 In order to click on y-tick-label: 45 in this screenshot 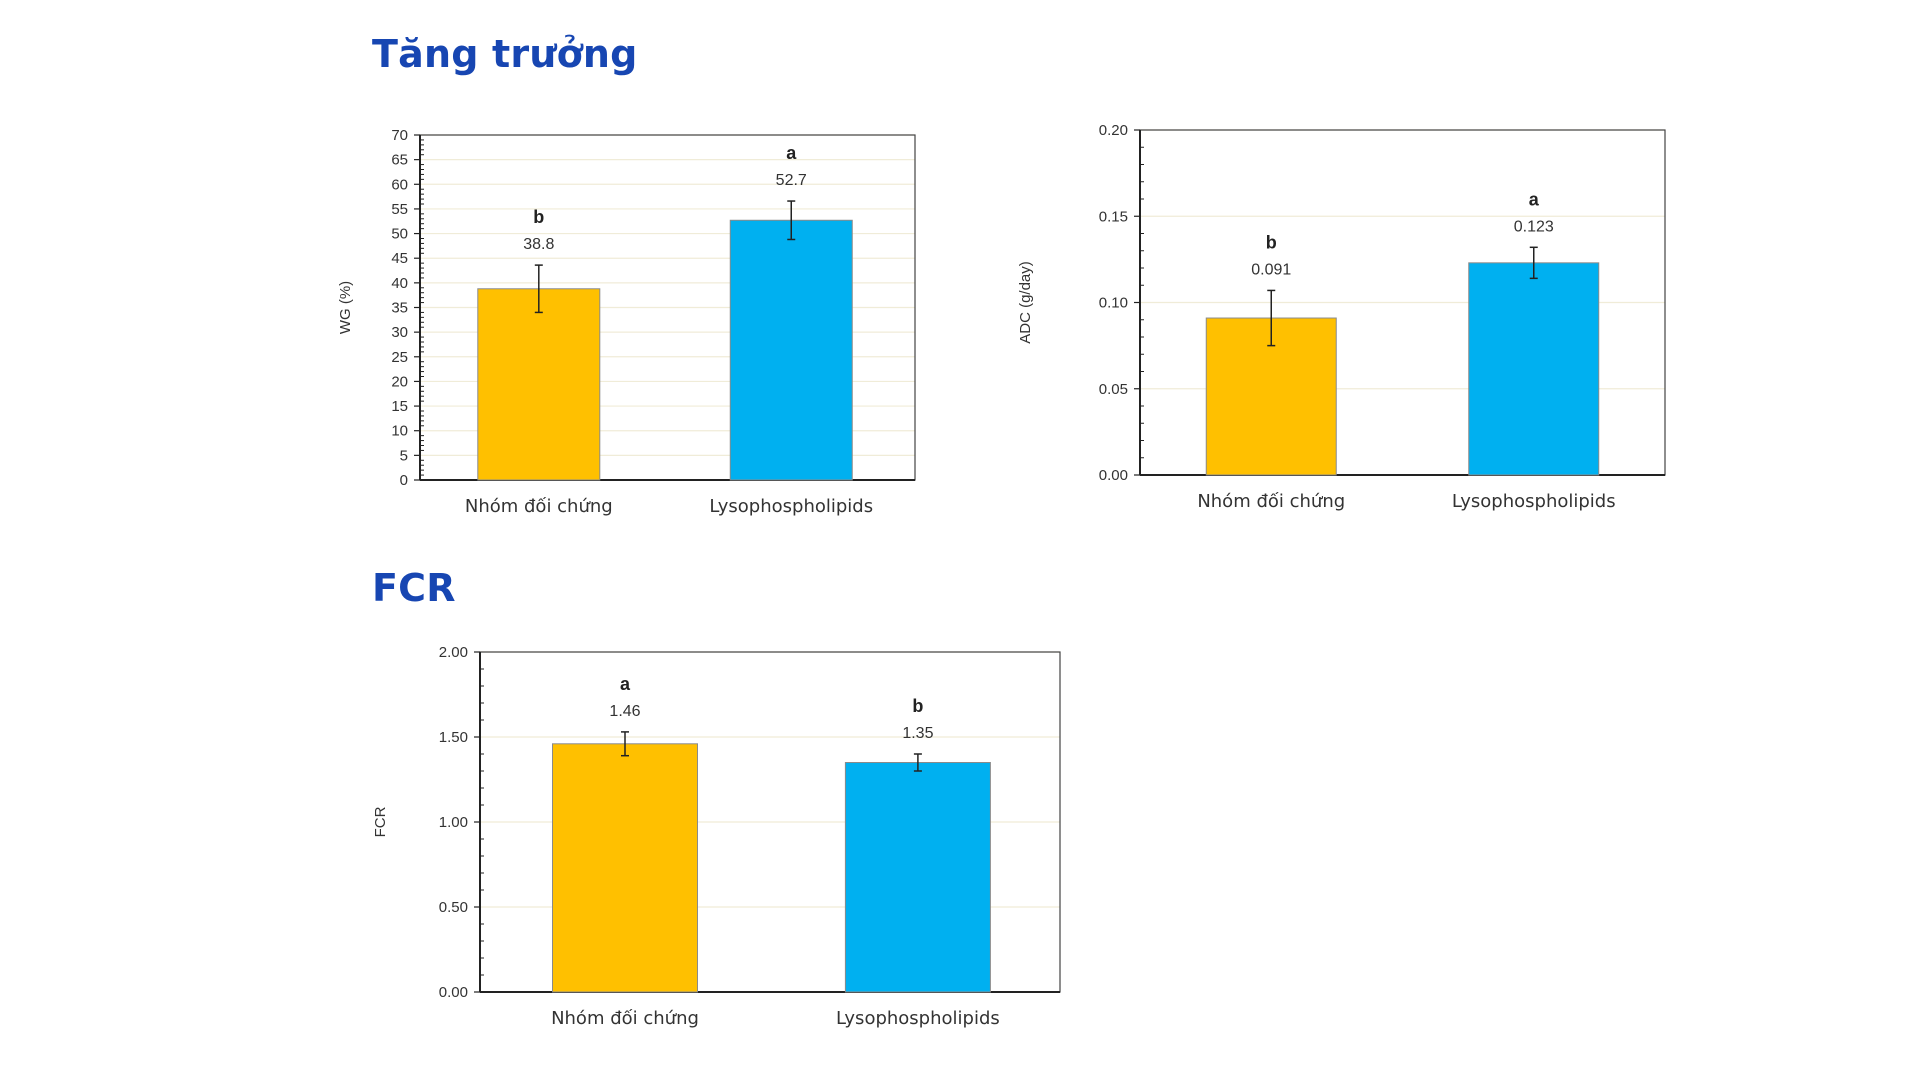, I will do `click(399, 258)`.